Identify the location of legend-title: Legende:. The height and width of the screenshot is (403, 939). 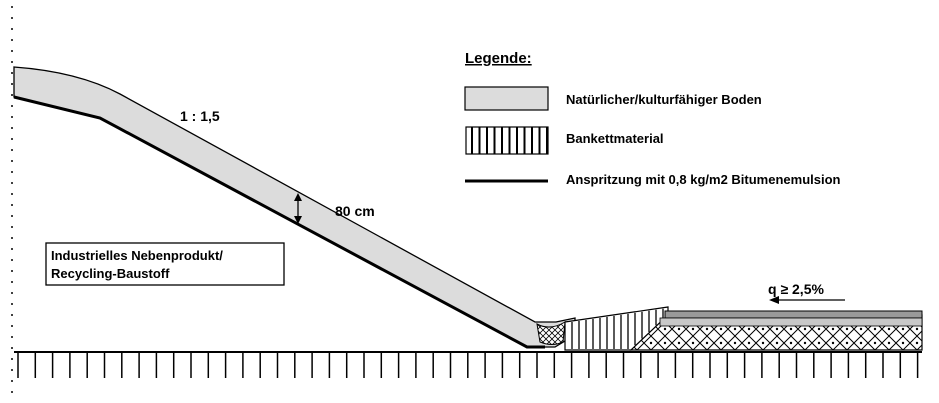
(498, 58).